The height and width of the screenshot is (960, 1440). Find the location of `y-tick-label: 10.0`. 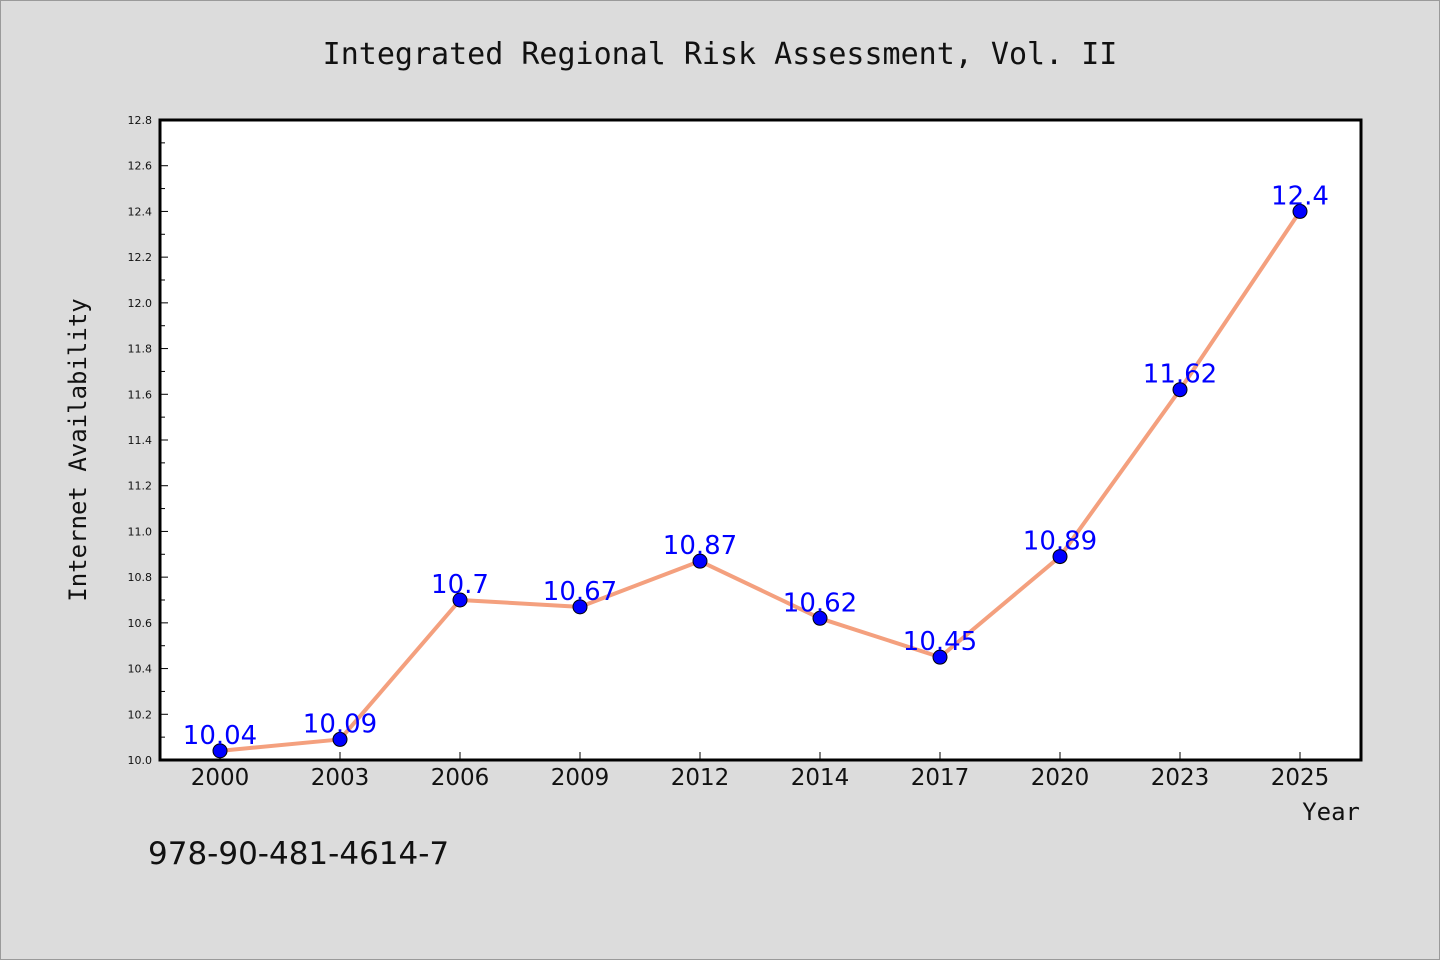

y-tick-label: 10.0 is located at coordinates (140, 760).